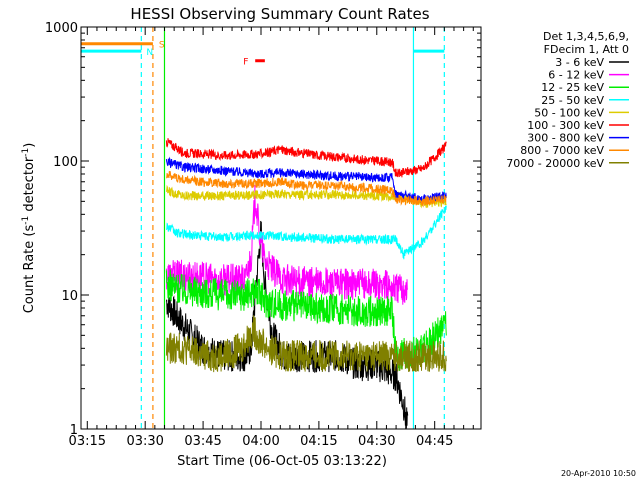 Image resolution: width=640 pixels, height=480 pixels. I want to click on y-axis-label-sup1: -1, so click(26, 220).